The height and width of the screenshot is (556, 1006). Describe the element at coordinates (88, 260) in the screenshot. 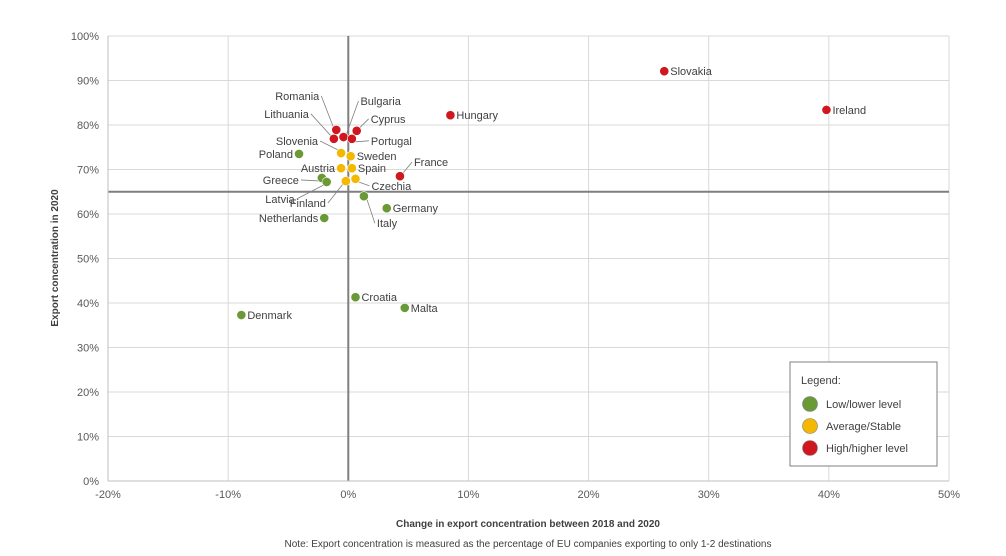

I see `y-tick-label: 50%` at that location.